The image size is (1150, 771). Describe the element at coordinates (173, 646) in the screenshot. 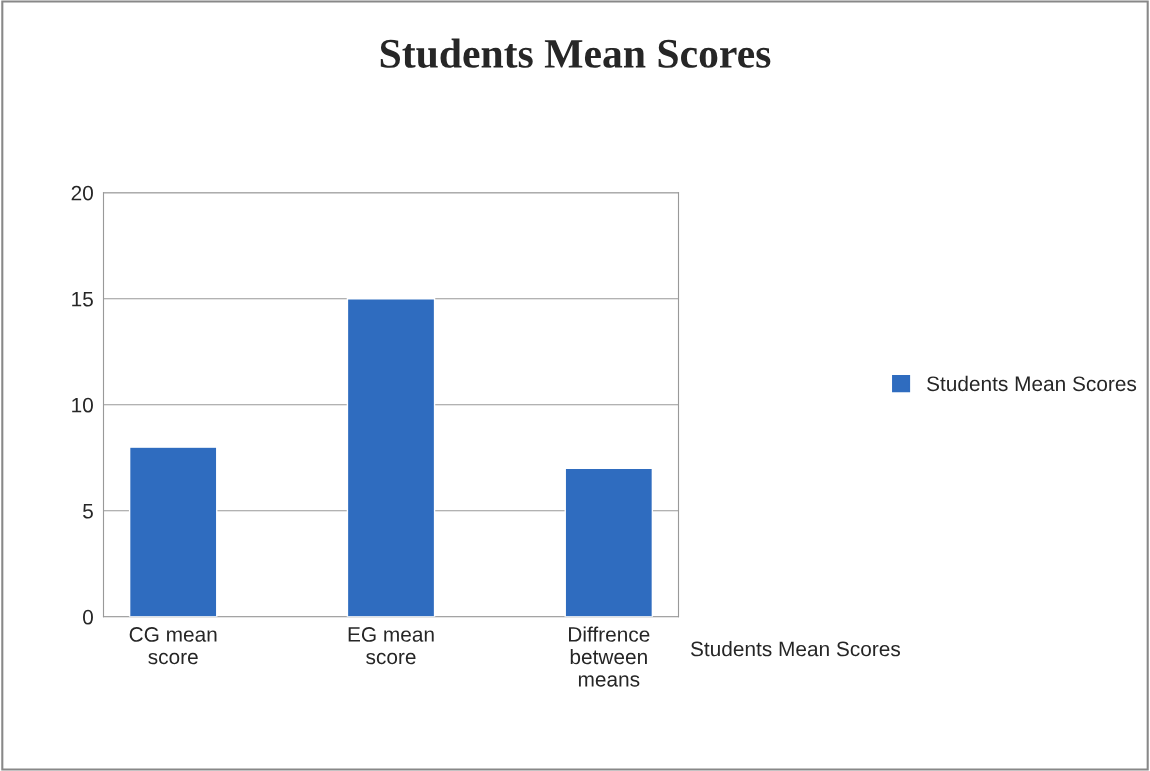

I see `x-tick-label: CG mean score` at that location.